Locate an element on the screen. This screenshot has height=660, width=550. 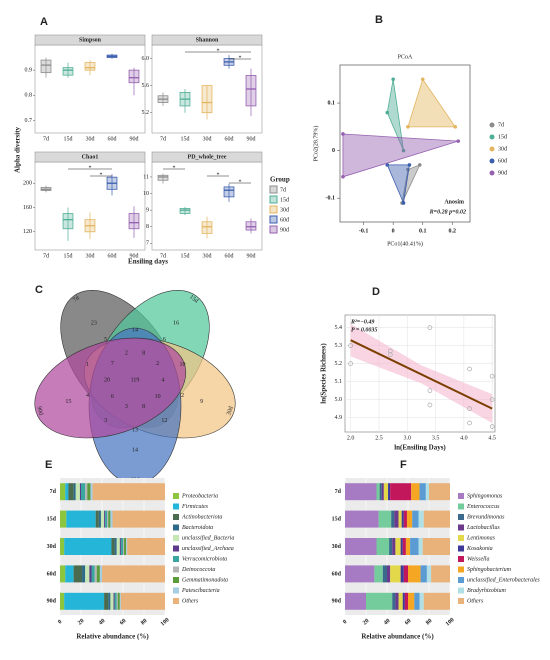
region-count: 14 is located at coordinates (135, 330).